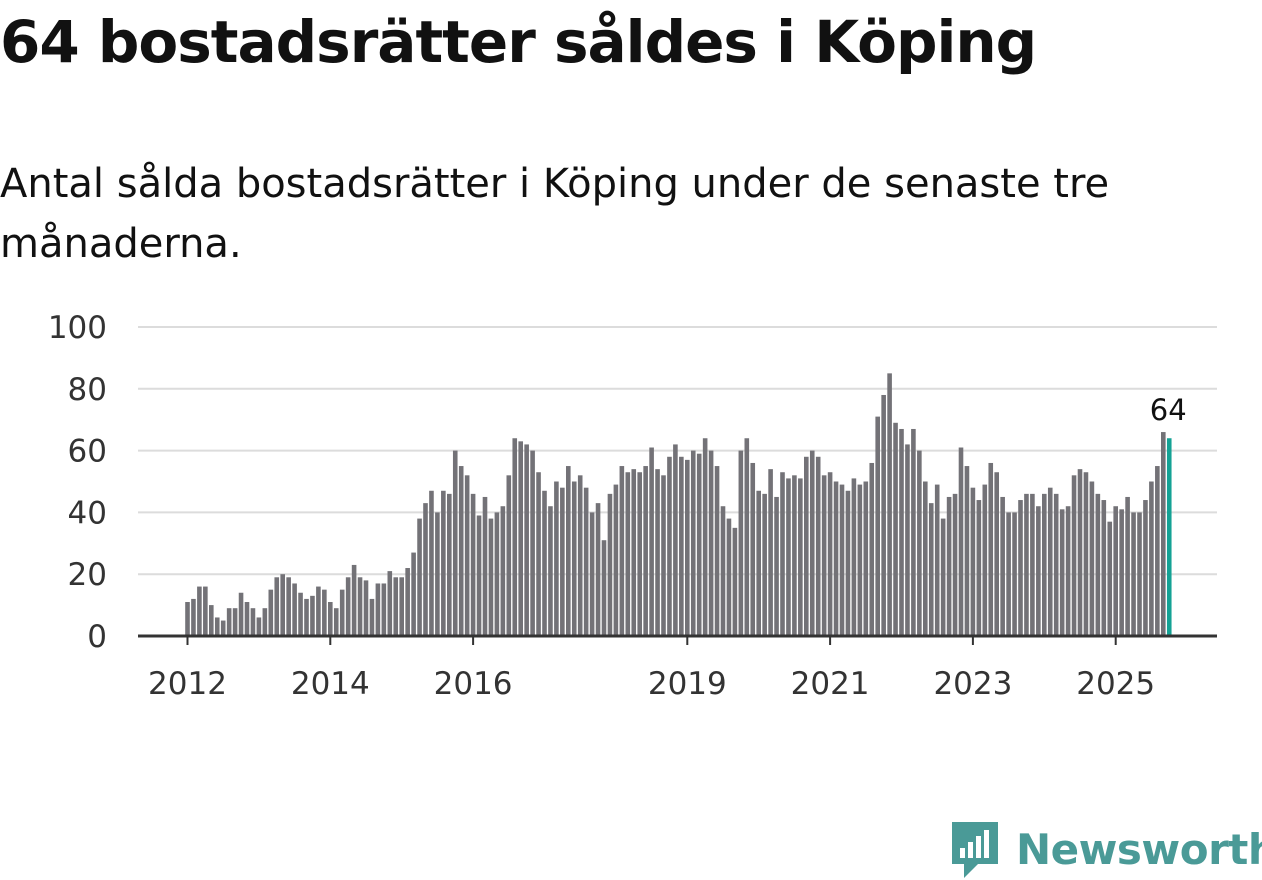  Describe the element at coordinates (77, 482) in the screenshot. I see `y-axis-labels: 0 20 40 60 80 100` at that location.